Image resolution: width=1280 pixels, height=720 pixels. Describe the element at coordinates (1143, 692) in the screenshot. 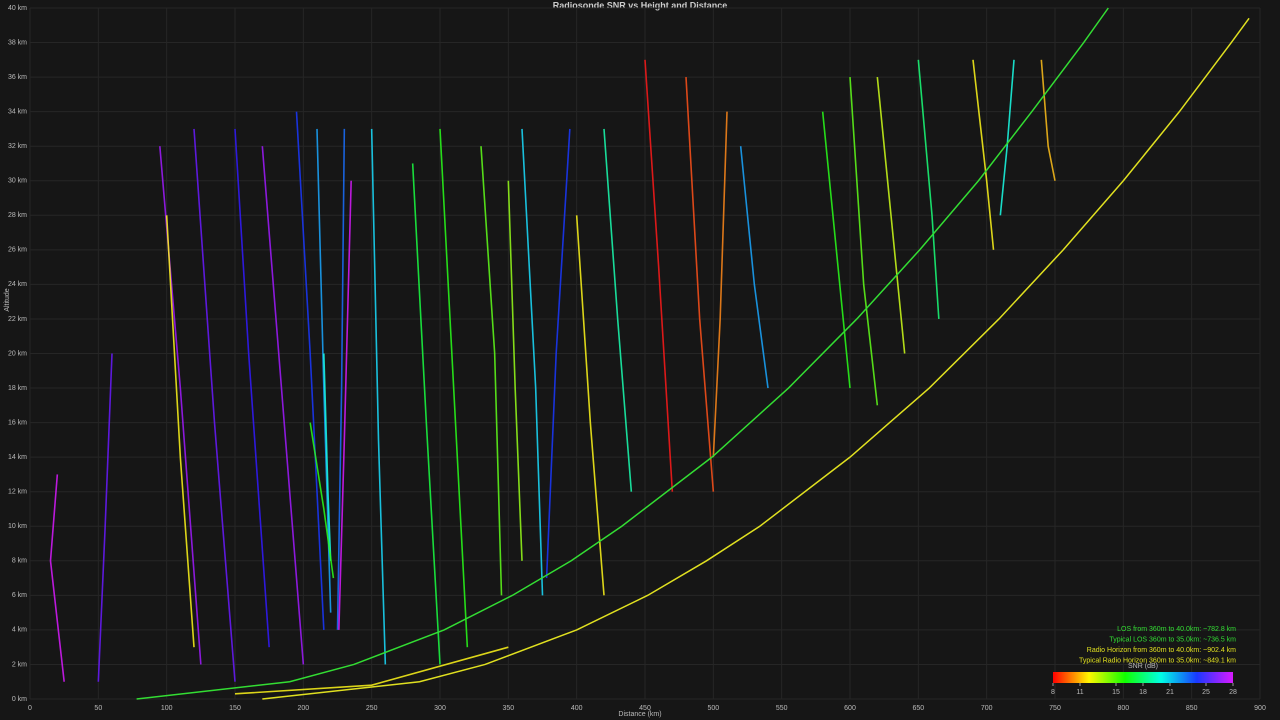

I see `colorbar-tick-label: 18` at that location.